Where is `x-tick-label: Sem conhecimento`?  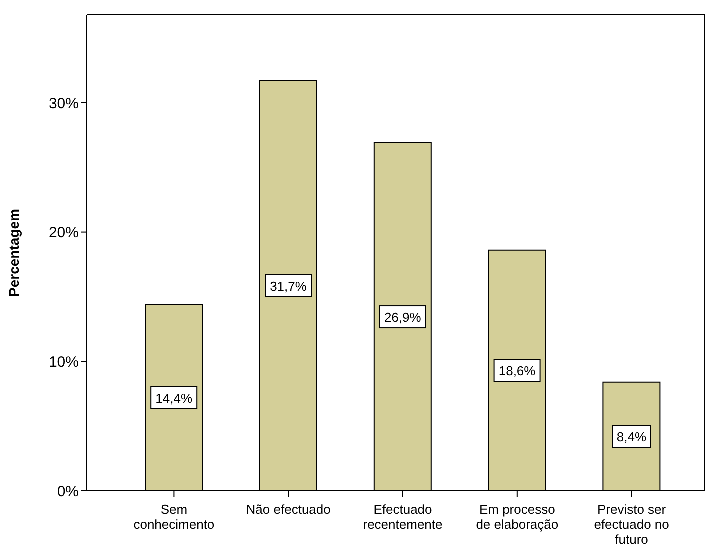 x-tick-label: Sem conhecimento is located at coordinates (174, 517).